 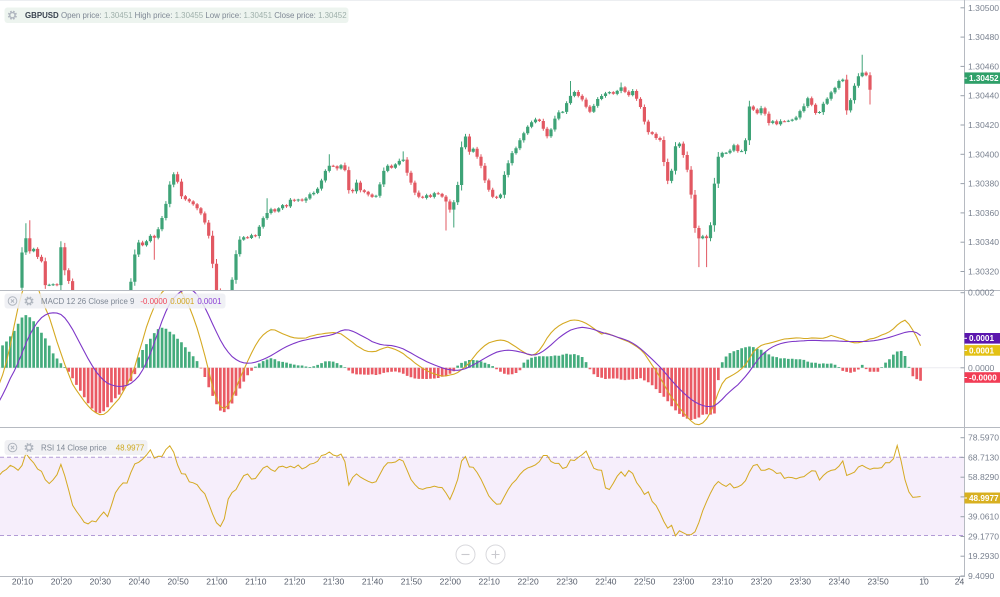 What do you see at coordinates (256, 582) in the screenshot?
I see `svg-text: 21:10` at bounding box center [256, 582].